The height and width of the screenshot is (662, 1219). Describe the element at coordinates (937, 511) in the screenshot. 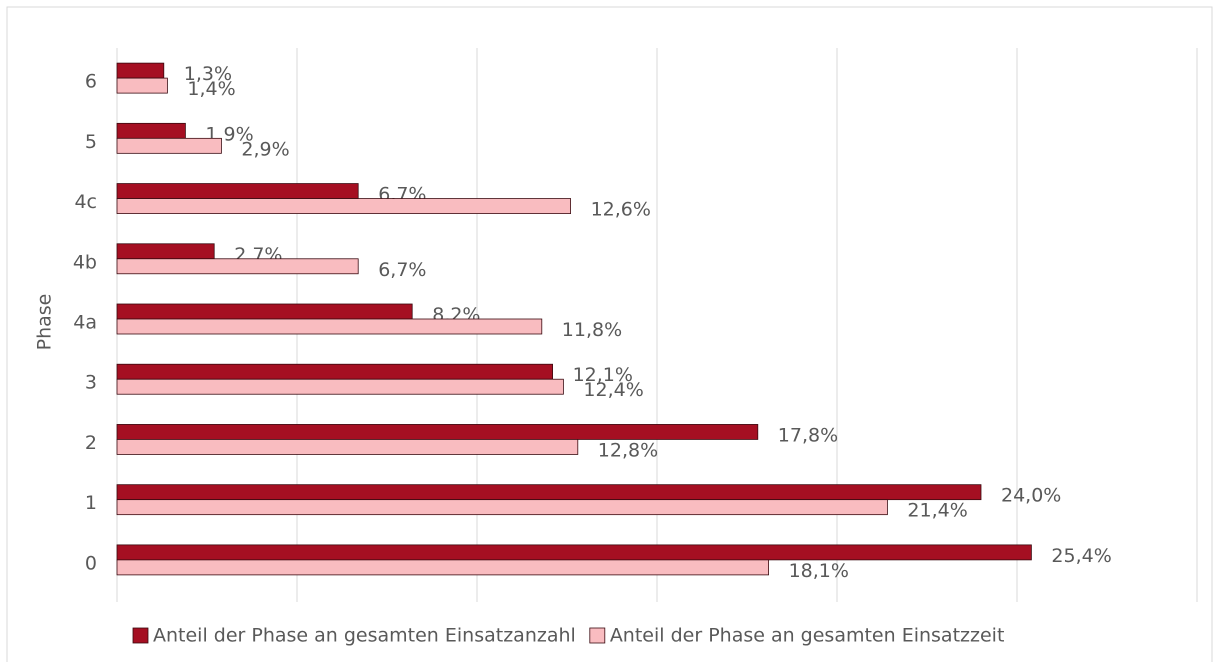

I see `data-label: 21,4%` at that location.